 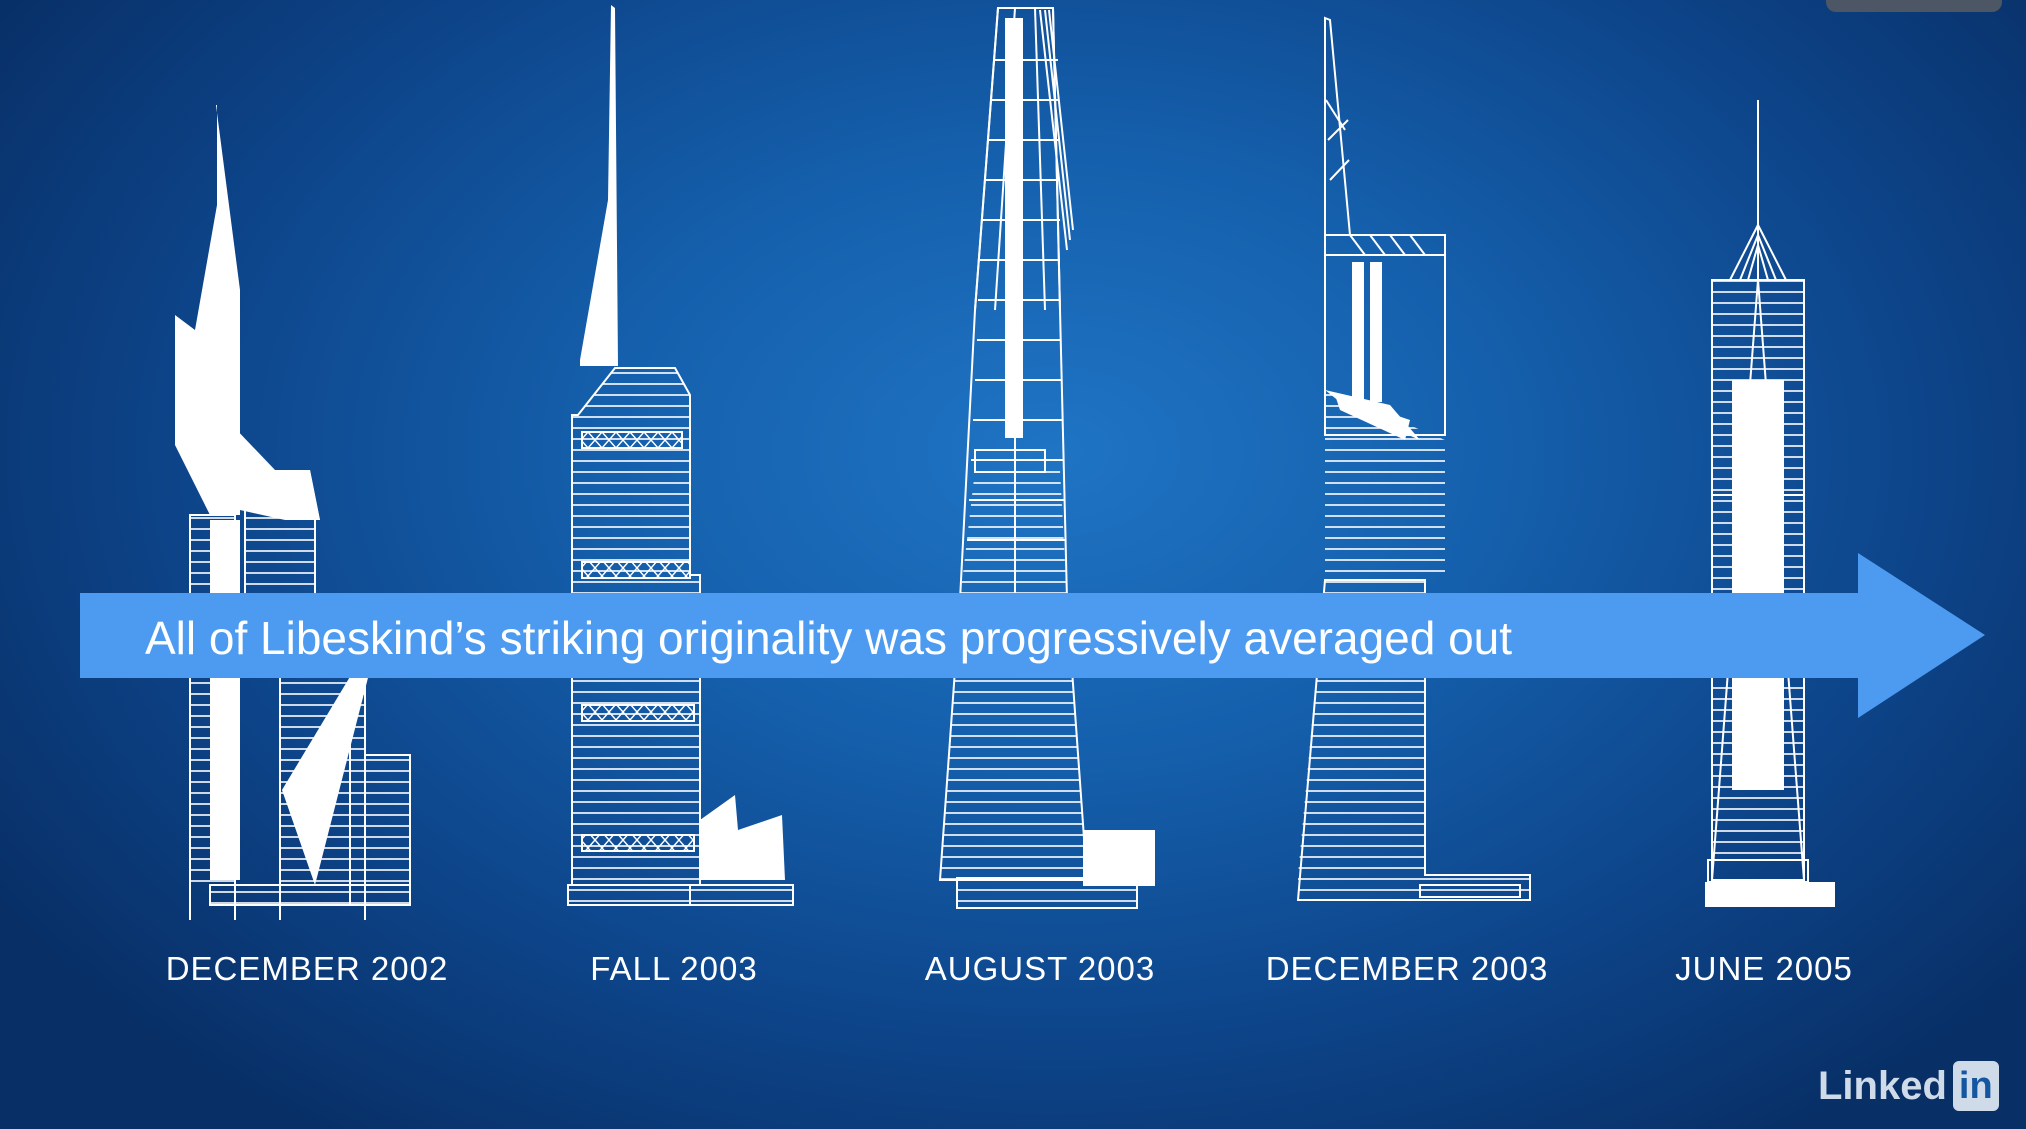 What do you see at coordinates (307, 968) in the screenshot?
I see `date-label-december-2002: DECEMBER 2002` at bounding box center [307, 968].